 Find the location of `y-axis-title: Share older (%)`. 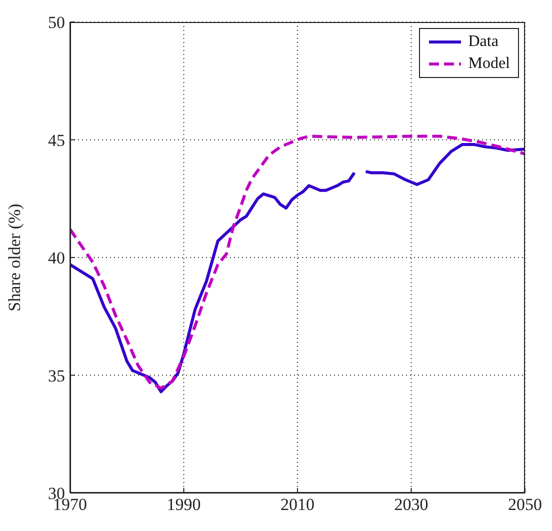

y-axis-title: Share older (%) is located at coordinates (14, 258).